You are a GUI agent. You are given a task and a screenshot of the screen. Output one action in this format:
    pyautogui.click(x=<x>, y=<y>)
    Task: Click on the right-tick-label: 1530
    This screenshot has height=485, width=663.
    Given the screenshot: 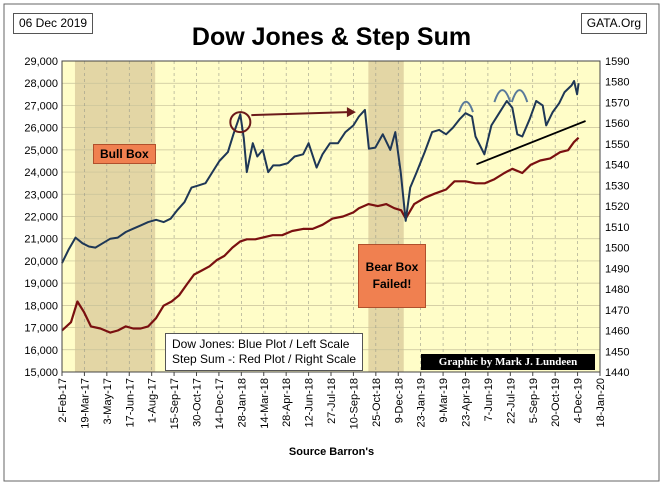 What is the action you would take?
    pyautogui.click(x=617, y=186)
    